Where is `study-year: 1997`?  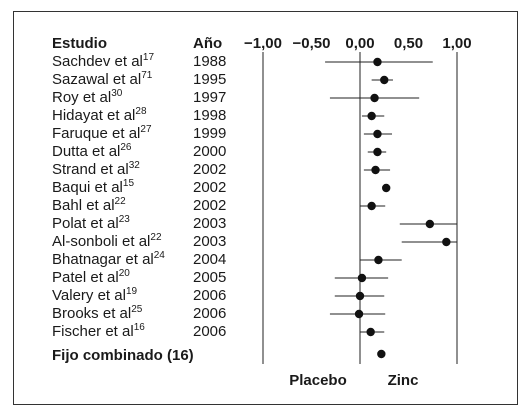 study-year: 1997 is located at coordinates (209, 97).